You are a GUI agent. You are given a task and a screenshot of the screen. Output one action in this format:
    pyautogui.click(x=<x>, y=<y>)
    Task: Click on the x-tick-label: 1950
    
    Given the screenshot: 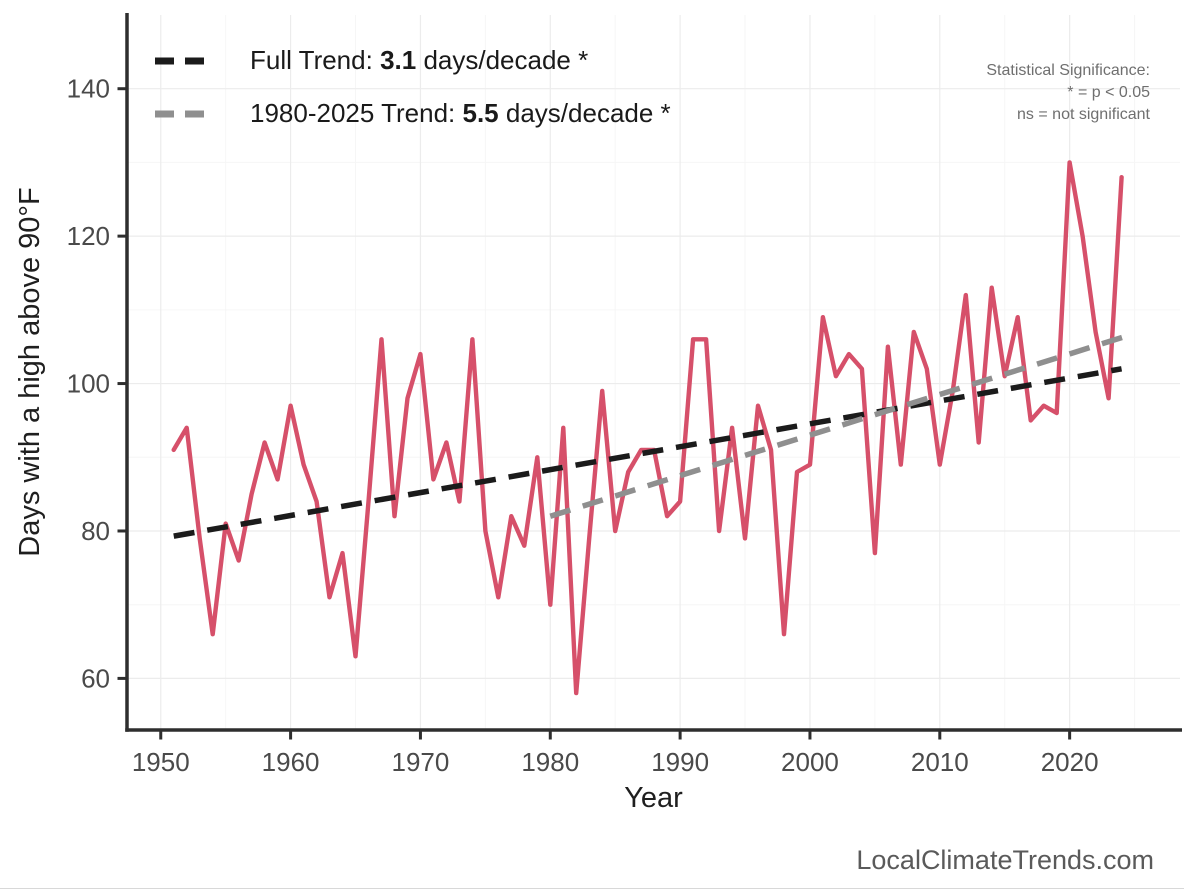 What is the action you would take?
    pyautogui.click(x=161, y=762)
    